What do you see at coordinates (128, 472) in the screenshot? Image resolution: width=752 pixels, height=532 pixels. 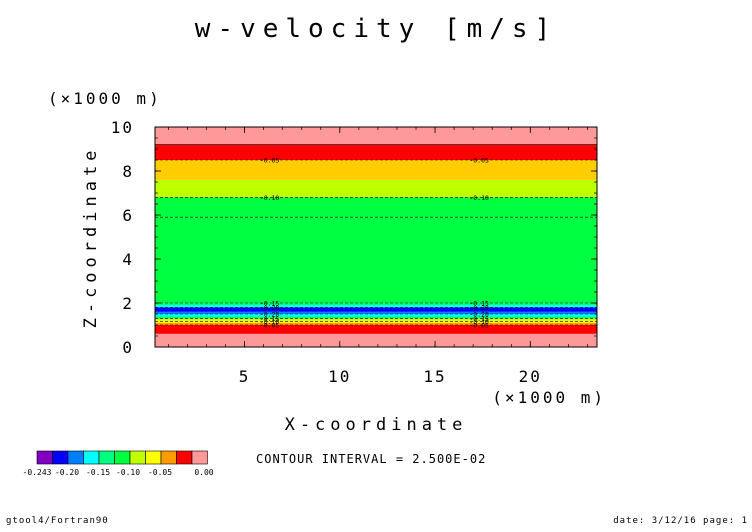 I see `legend-label-3: -0.10` at bounding box center [128, 472].